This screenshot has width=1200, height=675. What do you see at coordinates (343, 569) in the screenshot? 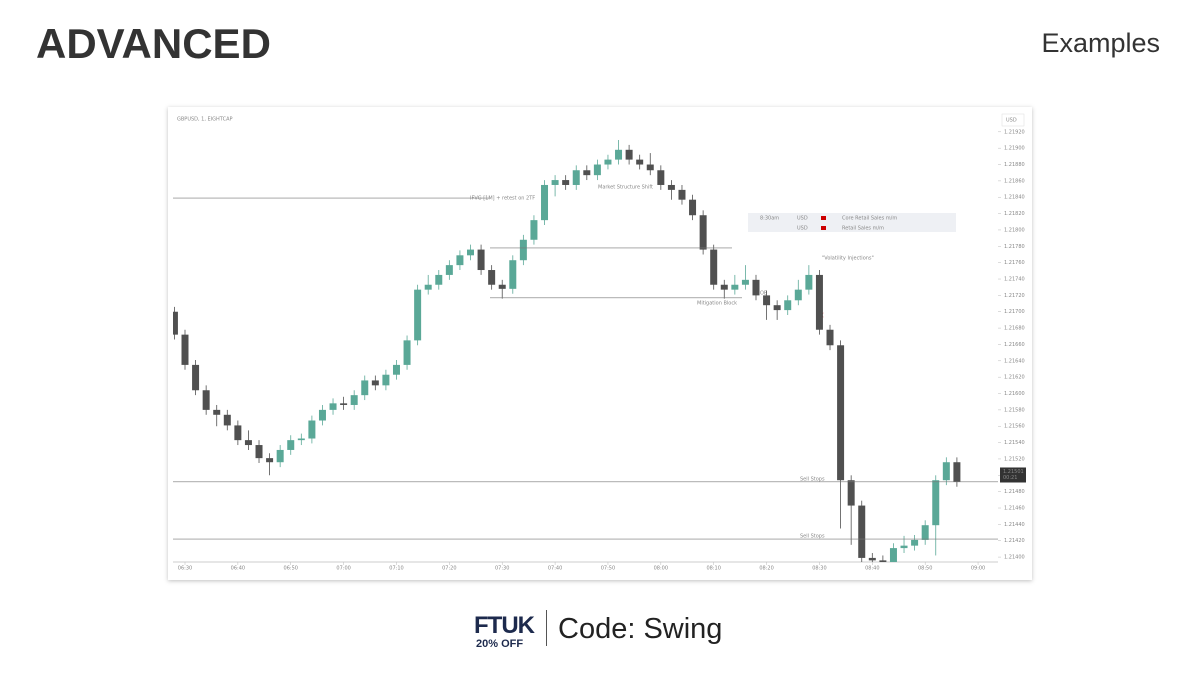
I see `x-tick-label: 07:00` at bounding box center [343, 569].